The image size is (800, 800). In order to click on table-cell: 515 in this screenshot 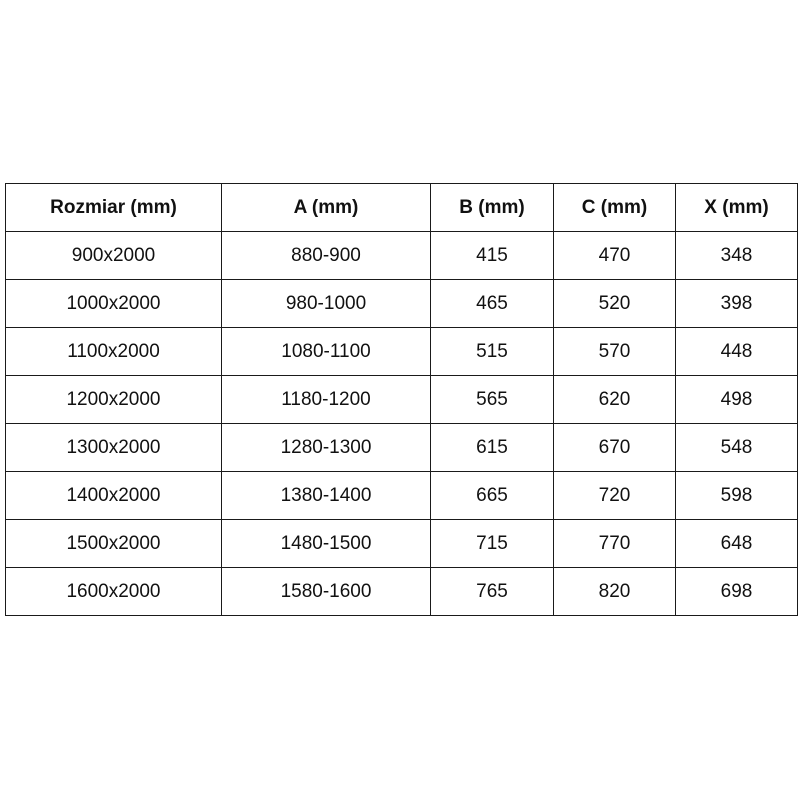, I will do `click(492, 351)`.